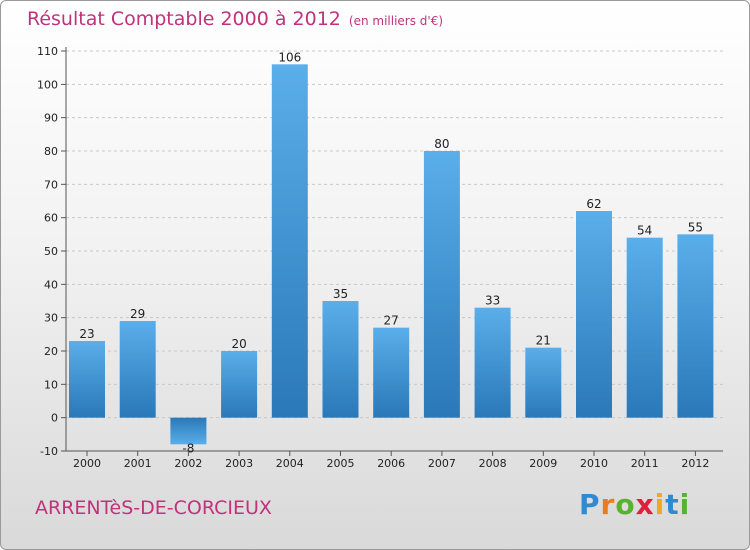 This screenshot has width=750, height=550. I want to click on logo-letter: x, so click(645, 504).